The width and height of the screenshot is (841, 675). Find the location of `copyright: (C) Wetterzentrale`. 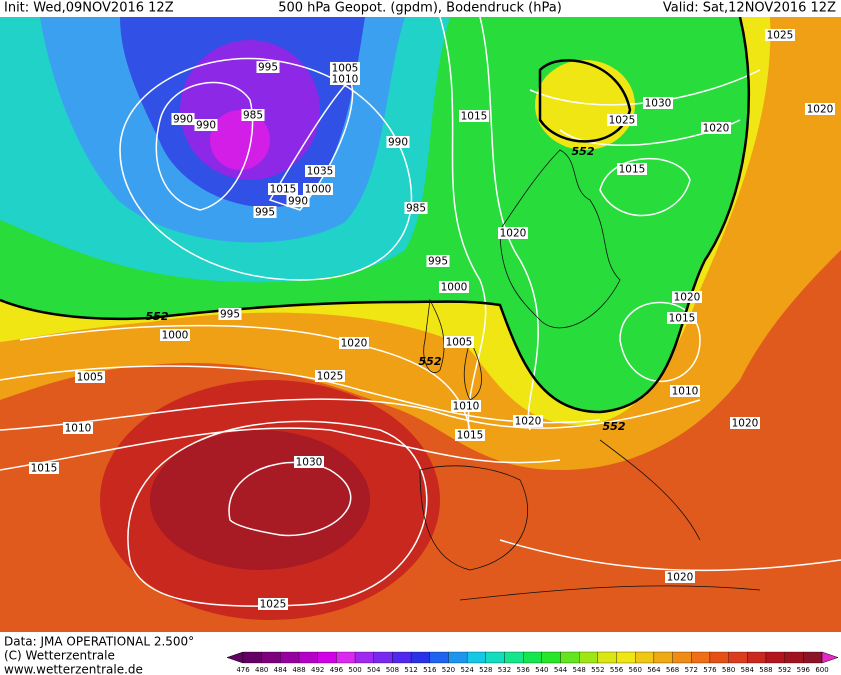

copyright: (C) Wetterzentrale is located at coordinates (59, 656).